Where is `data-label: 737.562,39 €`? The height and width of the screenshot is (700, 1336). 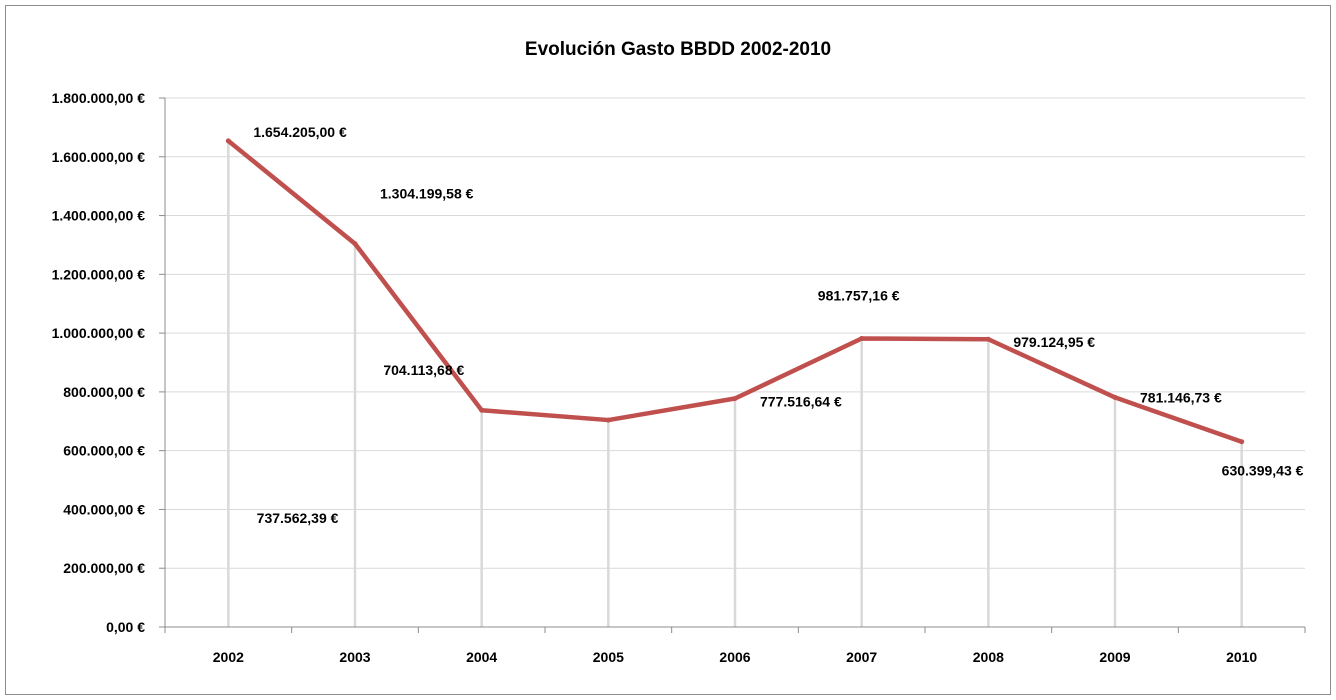
data-label: 737.562,39 € is located at coordinates (298, 518).